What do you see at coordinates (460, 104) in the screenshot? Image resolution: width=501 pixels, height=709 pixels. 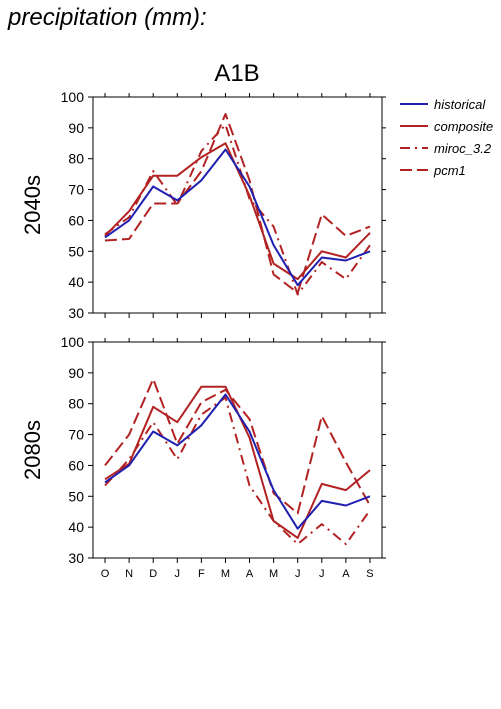 I see `legend-label: historical` at bounding box center [460, 104].